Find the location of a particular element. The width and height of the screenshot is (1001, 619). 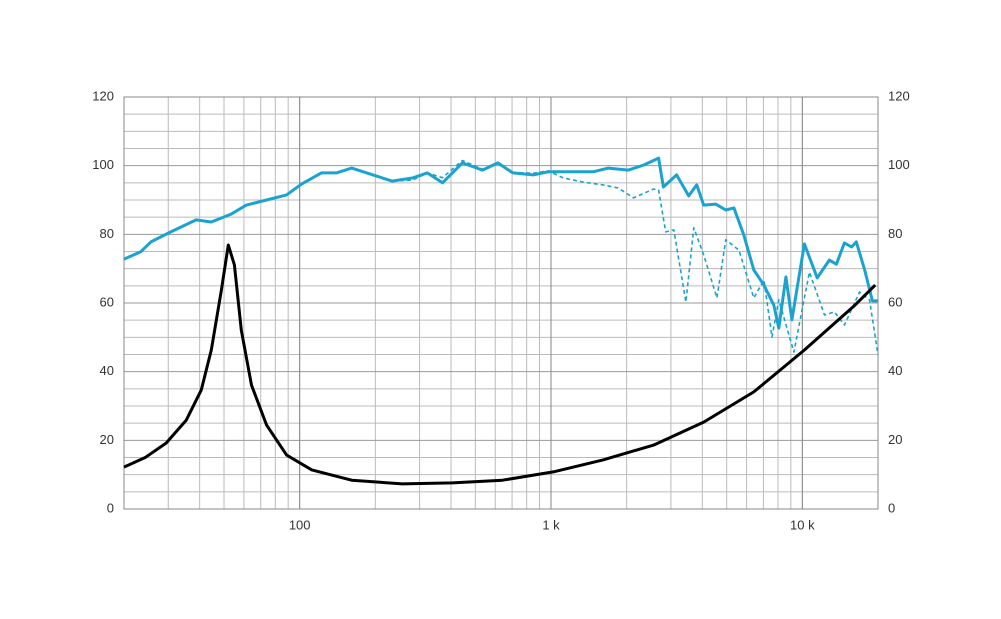

y-tick-label: 80 is located at coordinates (107, 233).